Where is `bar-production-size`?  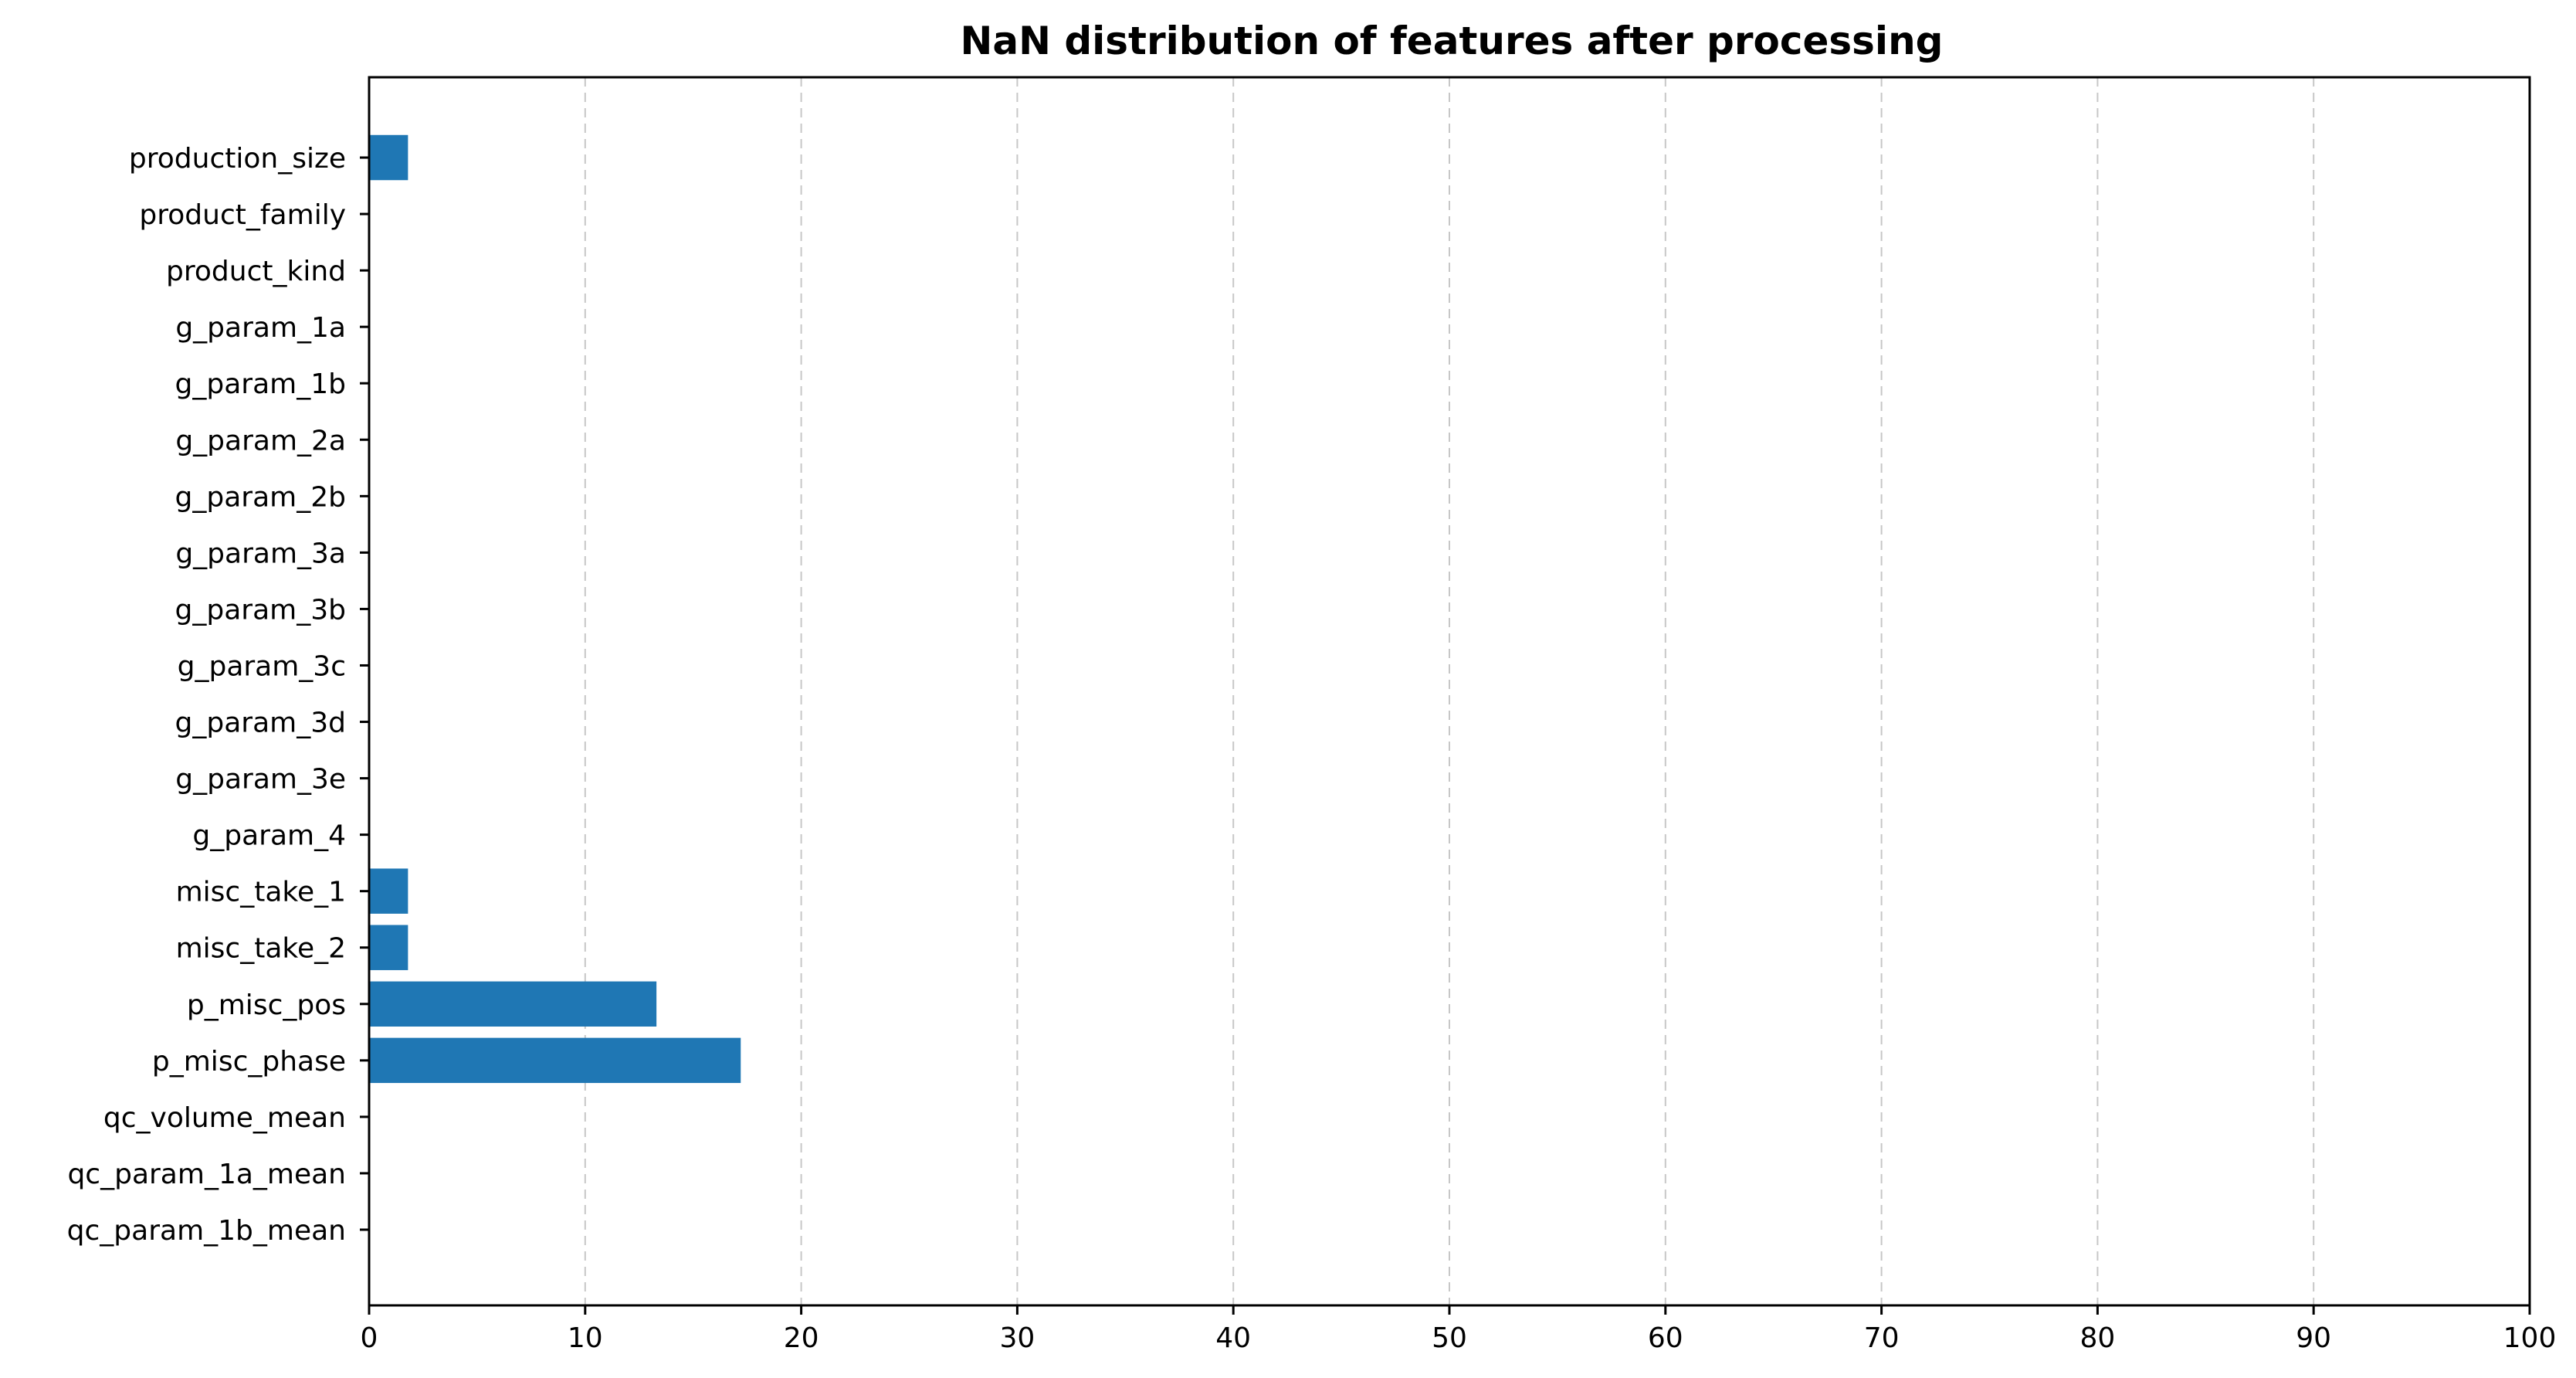
bar-production-size is located at coordinates (388, 157).